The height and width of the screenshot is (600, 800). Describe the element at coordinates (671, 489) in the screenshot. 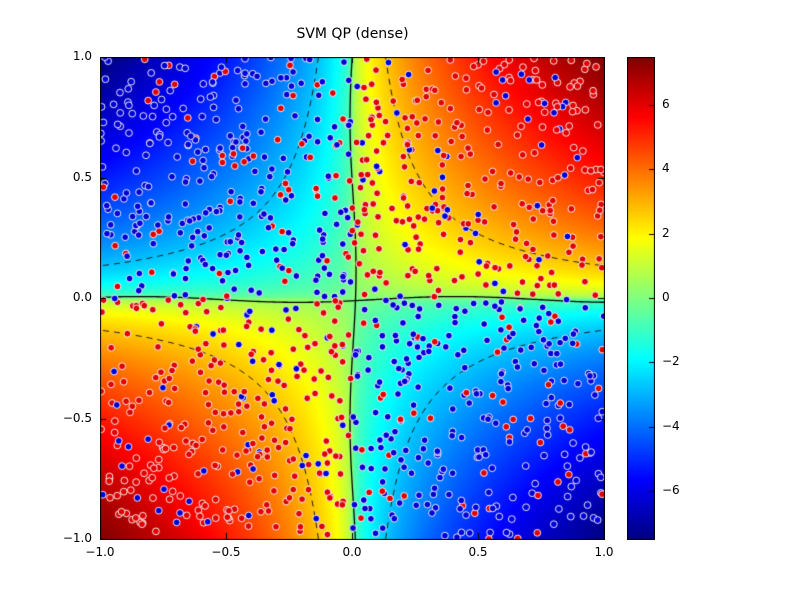

I see `colorbar-tick-label: −6` at that location.